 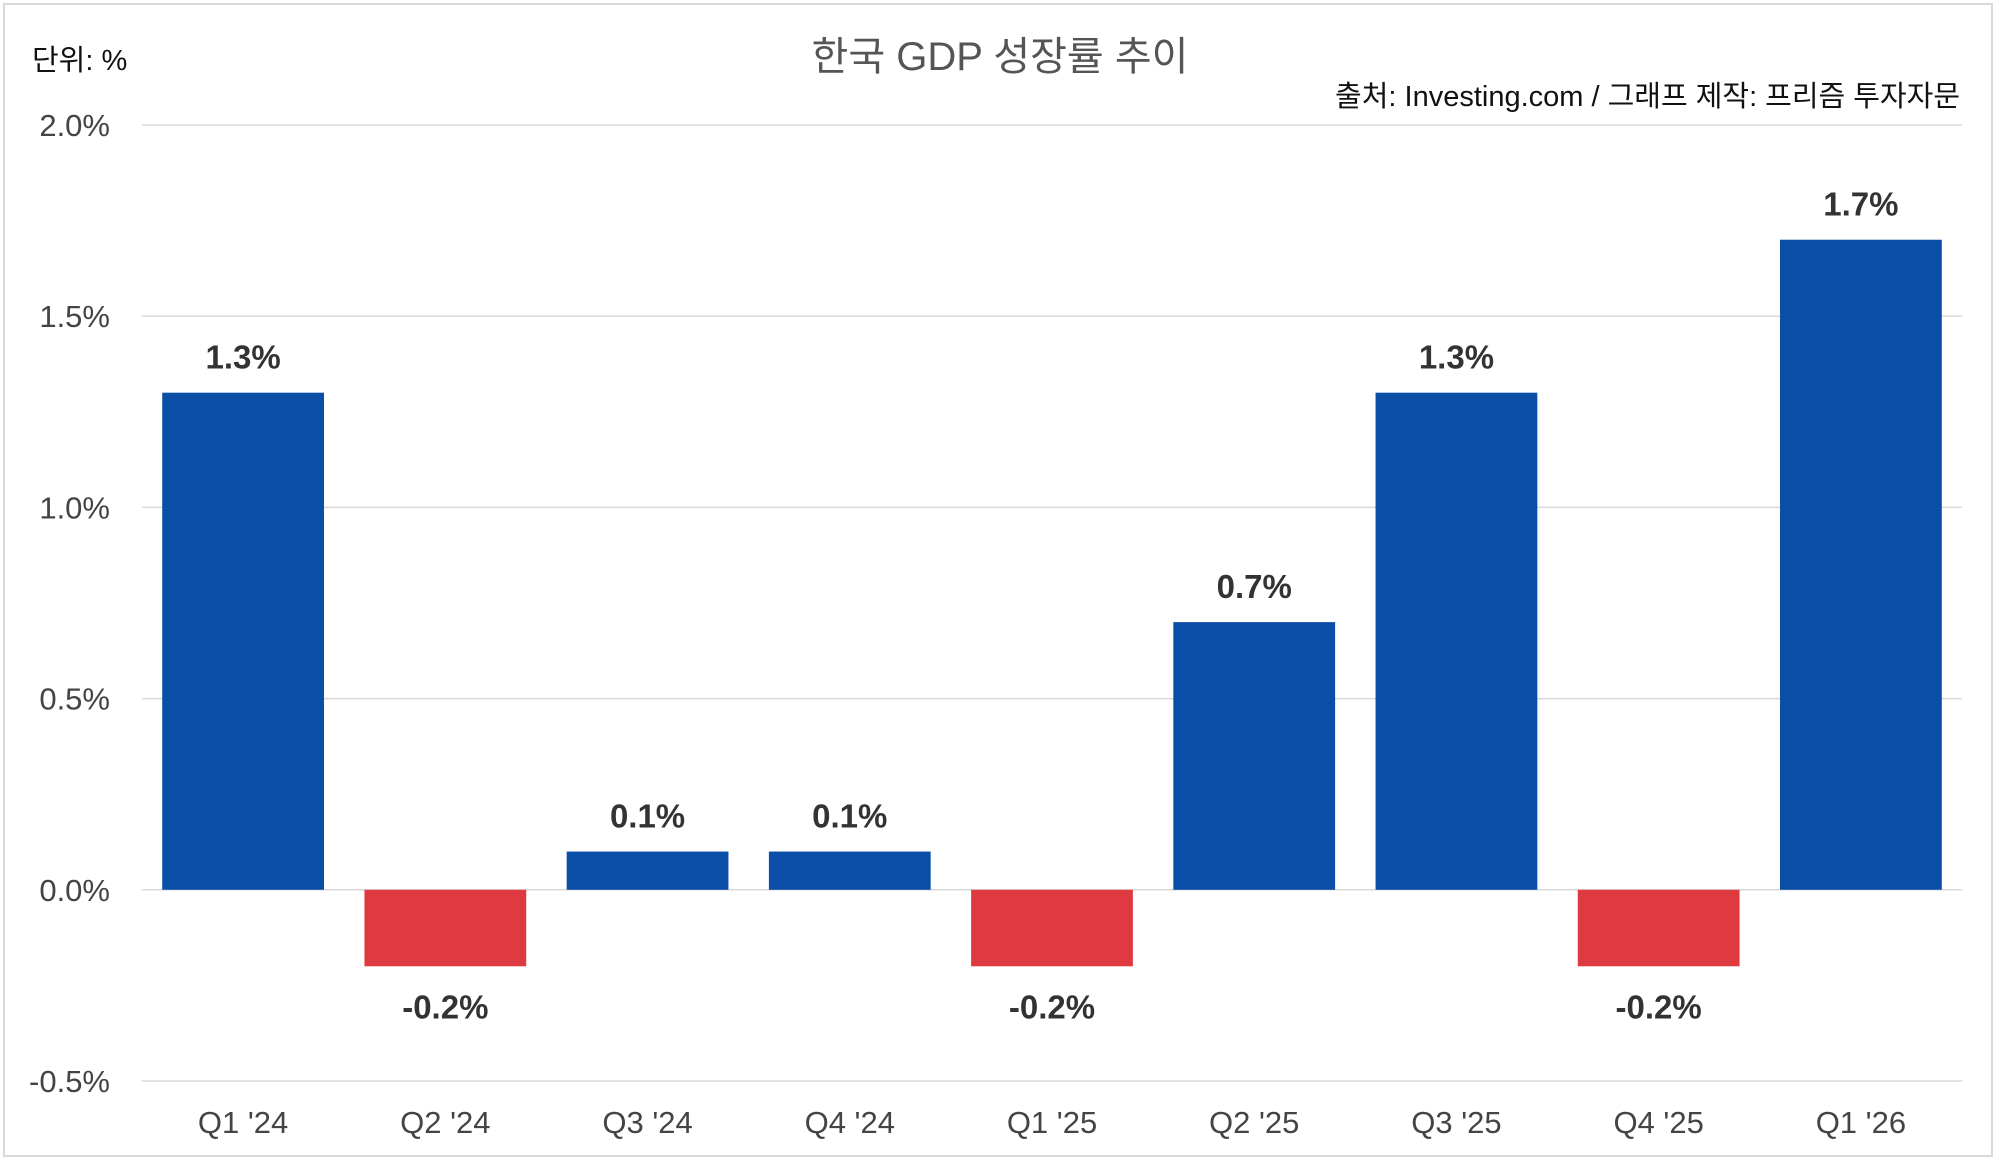 What do you see at coordinates (647, 1122) in the screenshot?
I see `x-tick-label: Q3 '24` at bounding box center [647, 1122].